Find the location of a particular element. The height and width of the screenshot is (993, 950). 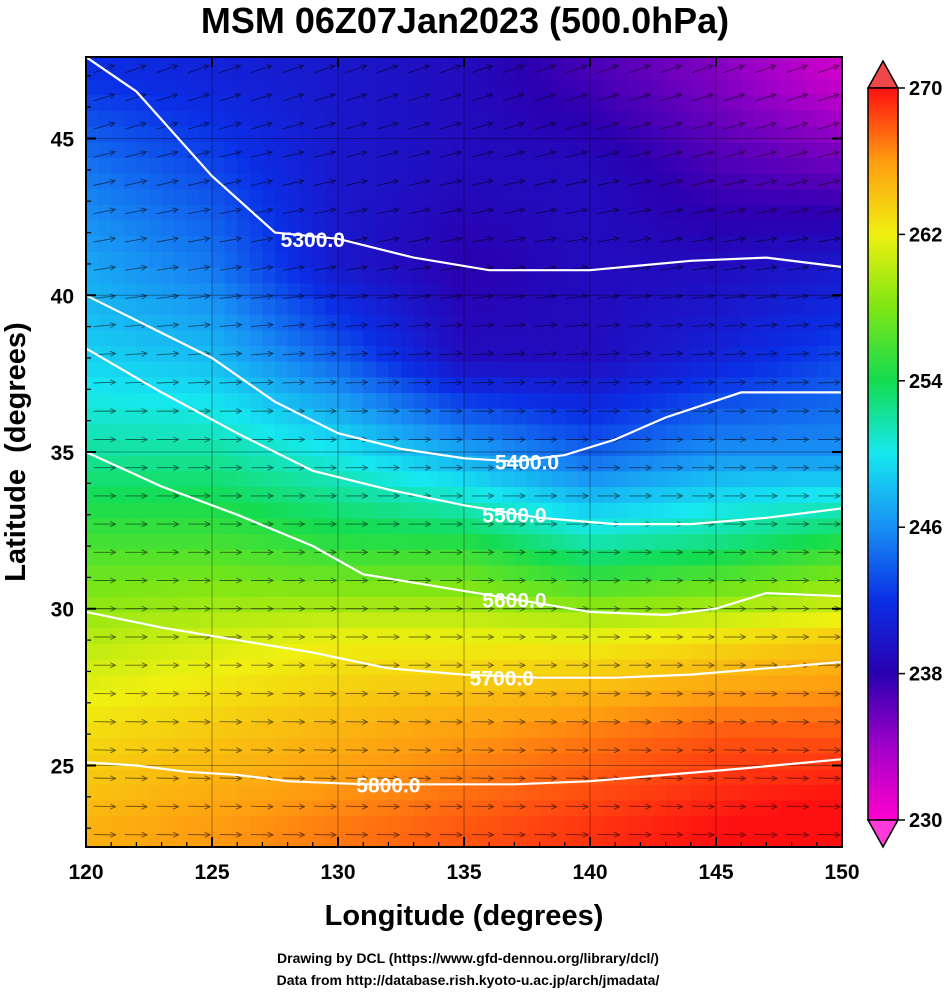

x-axis-title: Longitude (degrees) is located at coordinates (464, 916).